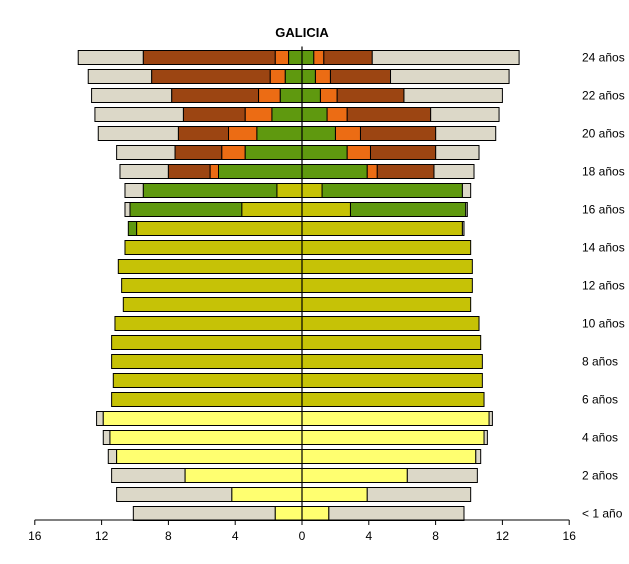 The width and height of the screenshot is (629, 564). I want to click on bar-left-age-5-yellow, so click(202, 418).